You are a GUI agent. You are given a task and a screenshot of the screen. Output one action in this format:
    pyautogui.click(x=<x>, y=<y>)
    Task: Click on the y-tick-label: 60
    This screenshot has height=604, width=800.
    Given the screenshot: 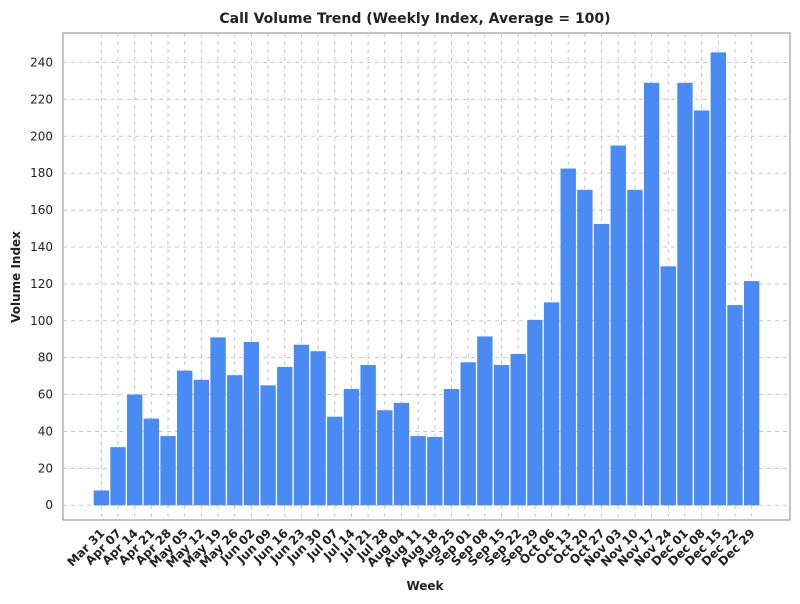 What is the action you would take?
    pyautogui.click(x=45, y=395)
    